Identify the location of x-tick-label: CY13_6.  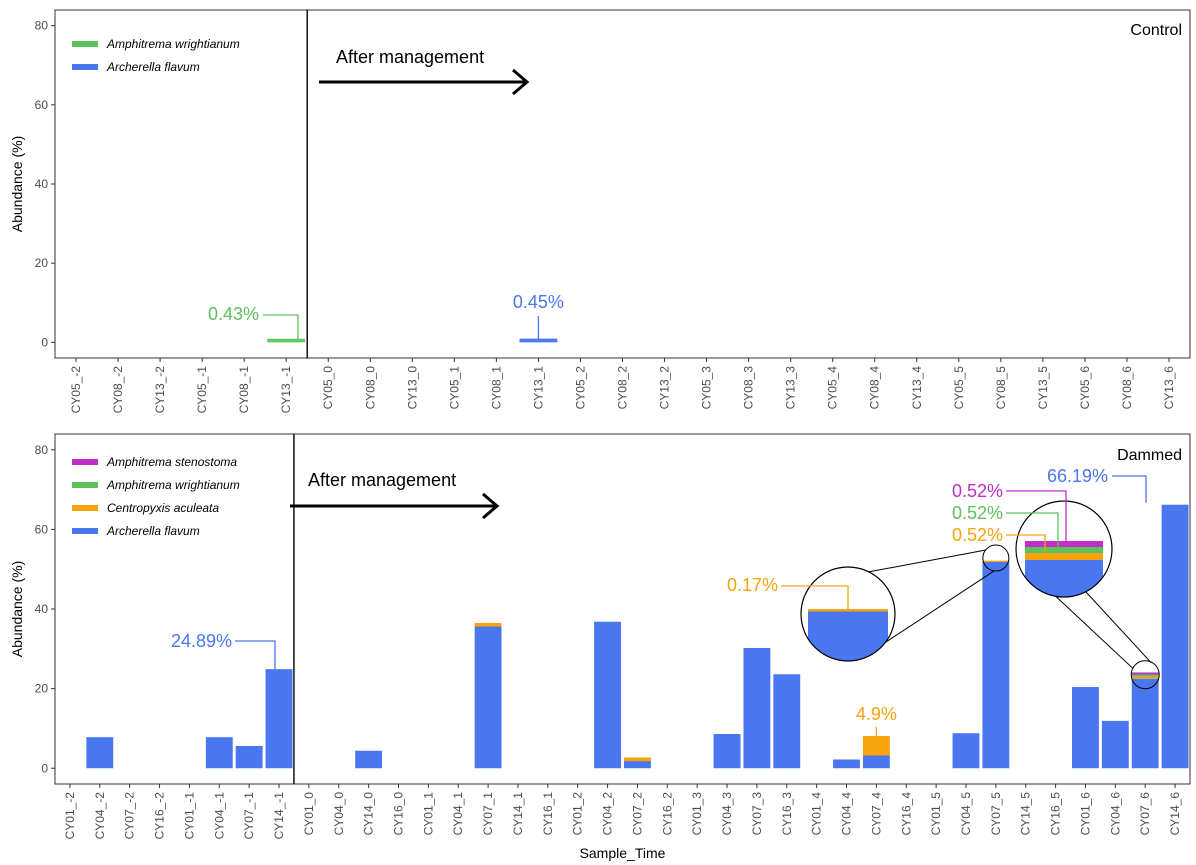
(1169, 388).